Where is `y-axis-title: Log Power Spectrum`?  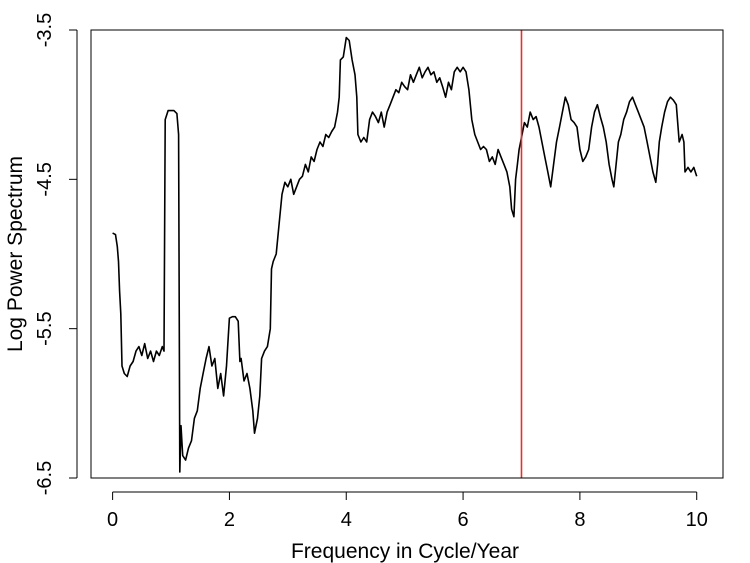
y-axis-title: Log Power Spectrum is located at coordinates (15, 254).